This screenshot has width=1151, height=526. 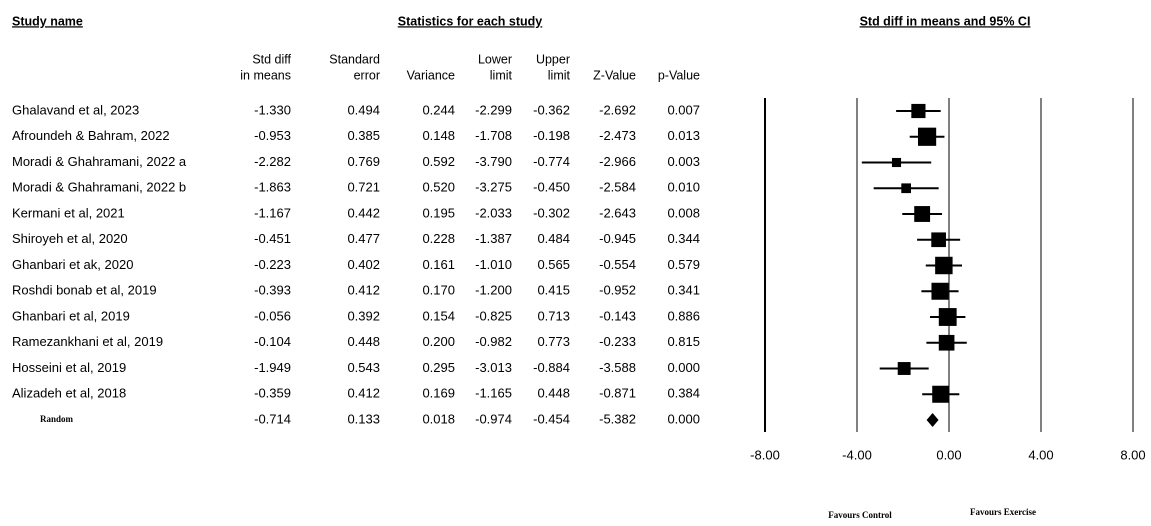 What do you see at coordinates (945, 21) in the screenshot?
I see `plot-header: Std diff in means and 95% CI` at bounding box center [945, 21].